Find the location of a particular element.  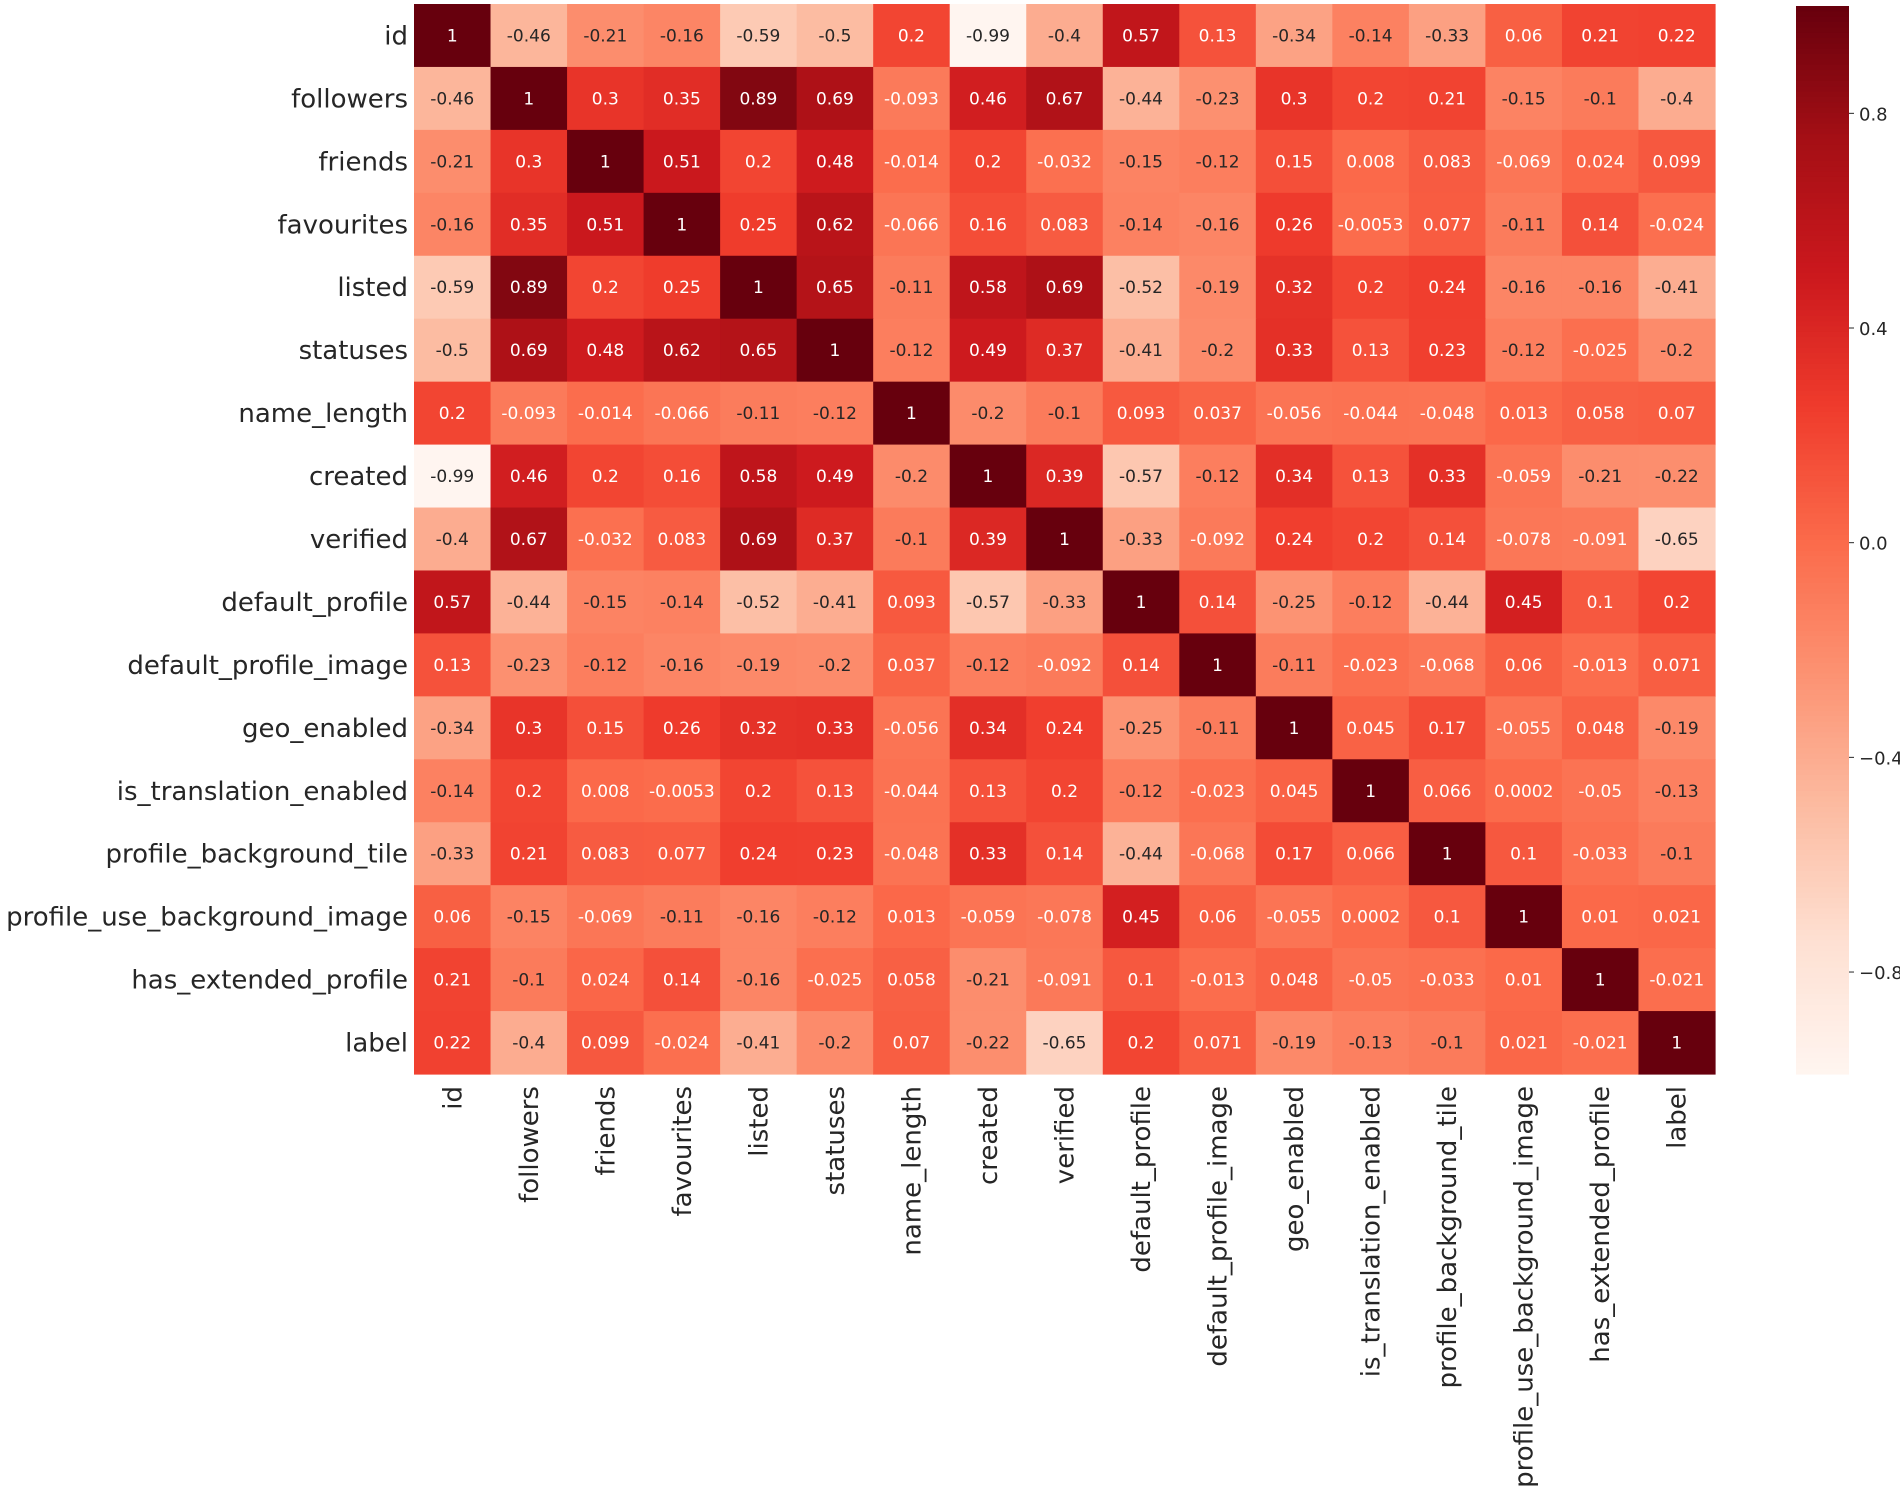

cell-value-label: 0.45 is located at coordinates (1524, 603).